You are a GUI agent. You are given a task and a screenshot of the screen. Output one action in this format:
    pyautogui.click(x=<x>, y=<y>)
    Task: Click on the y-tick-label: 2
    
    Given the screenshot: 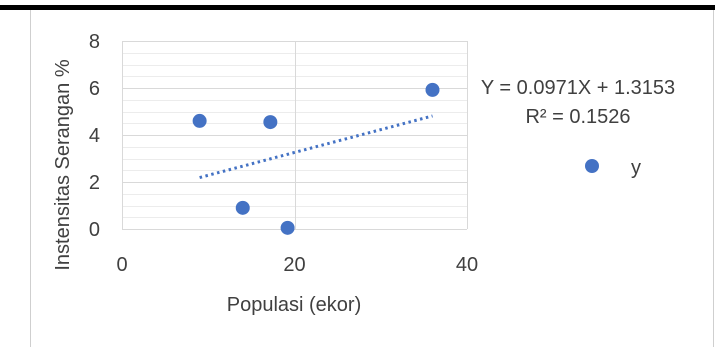 What is the action you would take?
    pyautogui.click(x=94, y=183)
    